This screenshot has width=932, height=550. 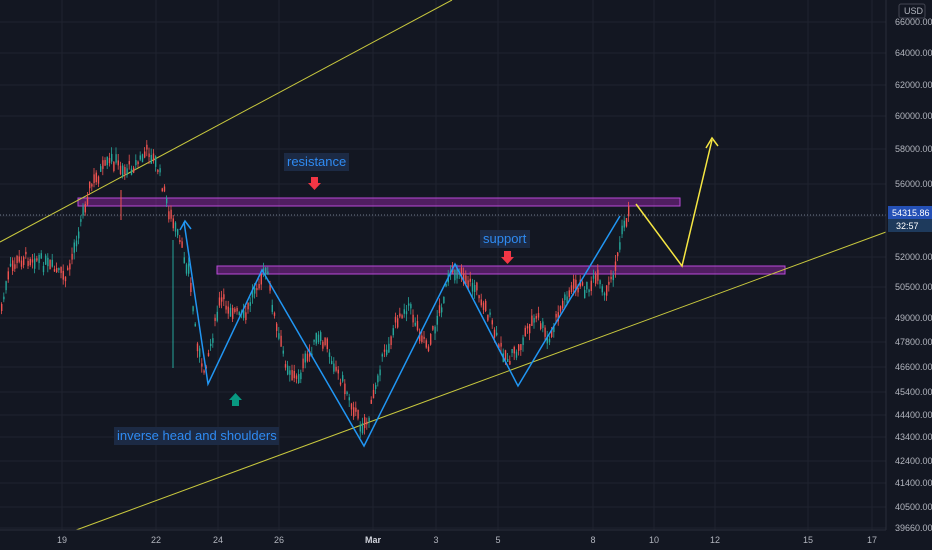 I want to click on price-axis, so click(x=909, y=265).